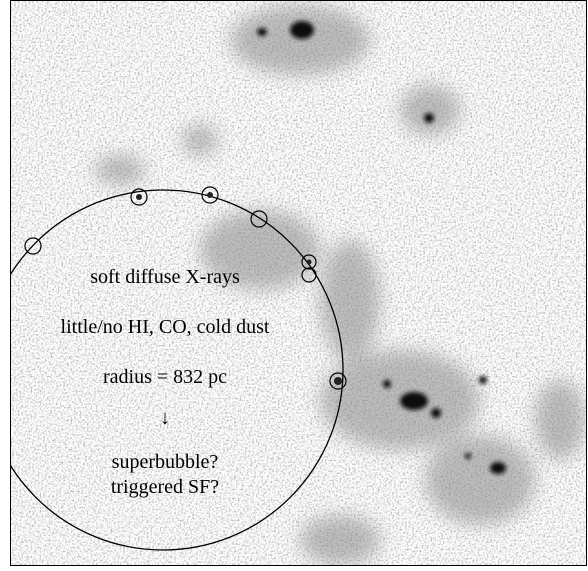 This screenshot has height=571, width=588. I want to click on annotation-line: triggered SF?, so click(165, 487).